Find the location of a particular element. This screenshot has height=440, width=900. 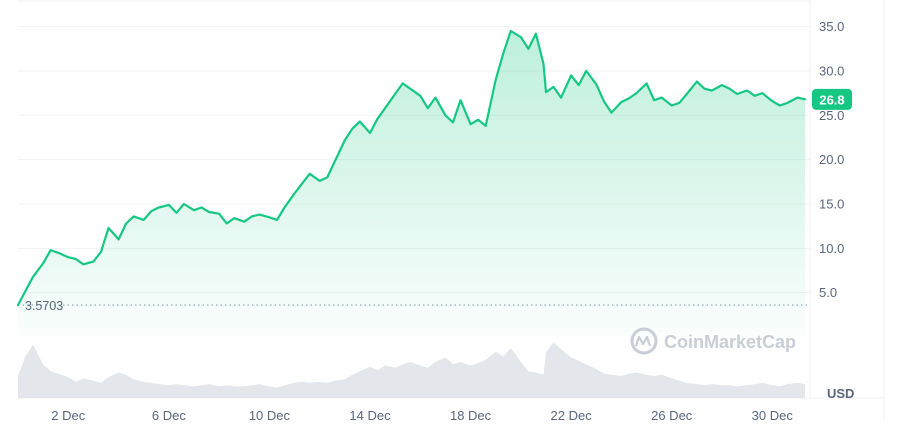

y-tick-label: 25.0 is located at coordinates (831, 115).